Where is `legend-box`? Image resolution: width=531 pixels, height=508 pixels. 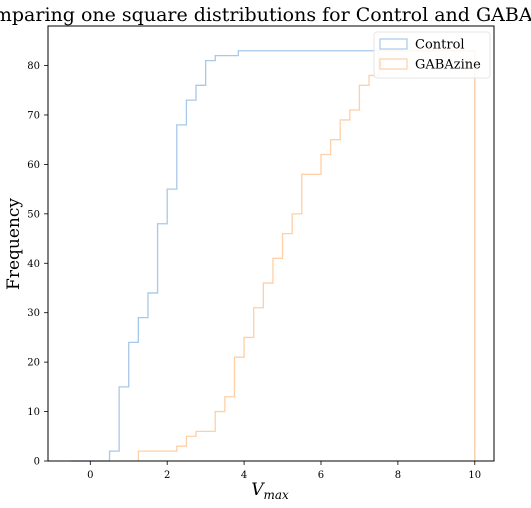
legend-box is located at coordinates (432, 55).